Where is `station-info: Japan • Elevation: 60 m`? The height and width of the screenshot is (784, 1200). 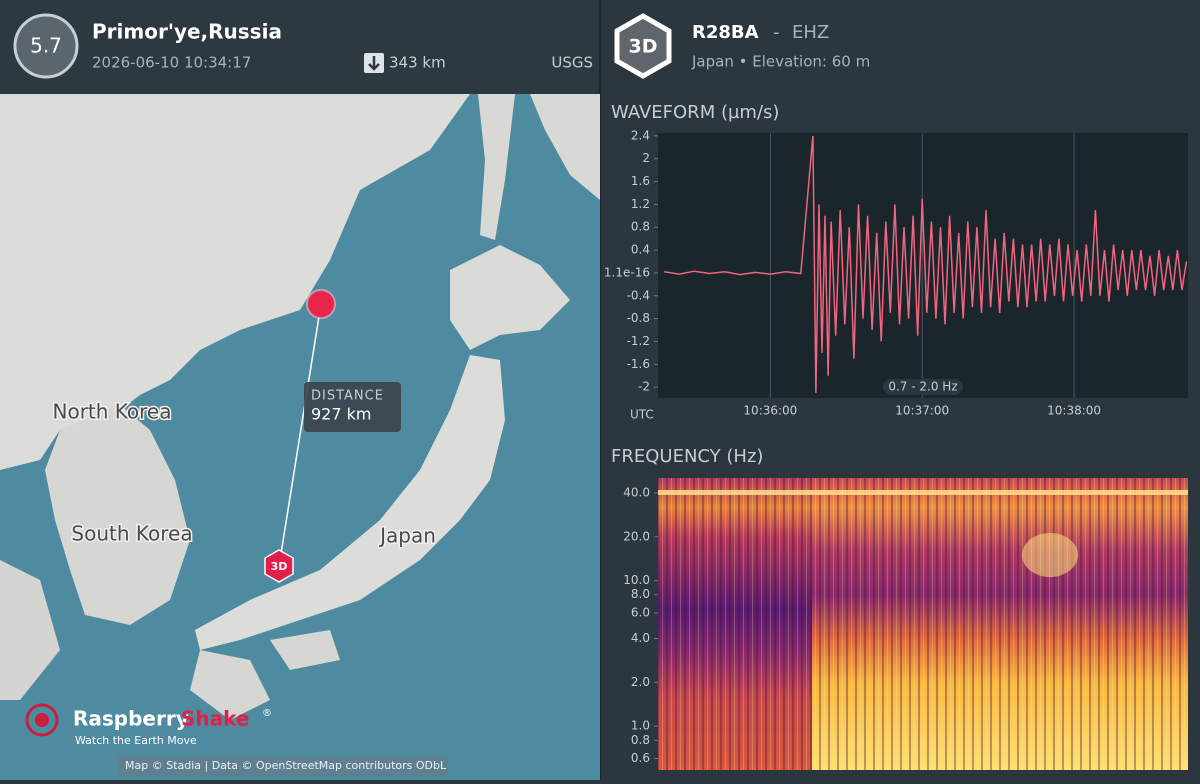
station-info: Japan • Elevation: 60 m is located at coordinates (780, 62).